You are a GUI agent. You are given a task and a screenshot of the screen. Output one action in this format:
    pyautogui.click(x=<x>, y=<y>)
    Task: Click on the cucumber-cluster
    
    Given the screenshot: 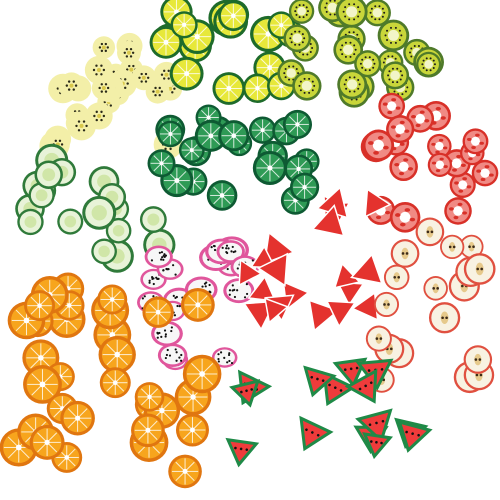 What is the action you would take?
    pyautogui.click(x=95, y=208)
    